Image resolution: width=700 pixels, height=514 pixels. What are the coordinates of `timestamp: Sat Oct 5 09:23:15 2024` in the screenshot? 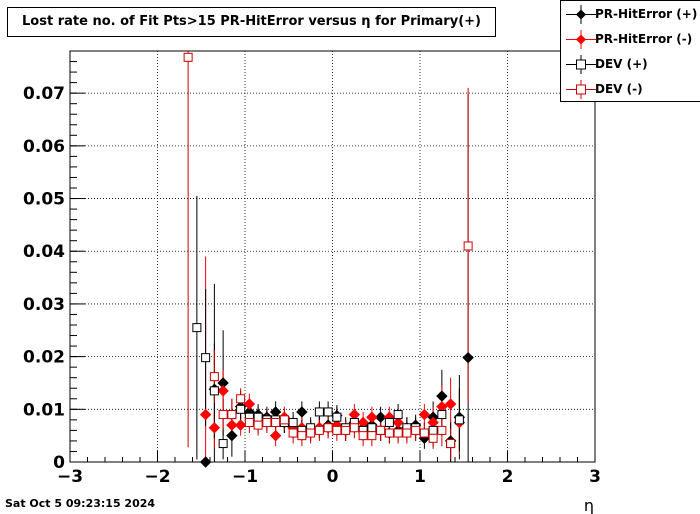 It's located at (80, 503).